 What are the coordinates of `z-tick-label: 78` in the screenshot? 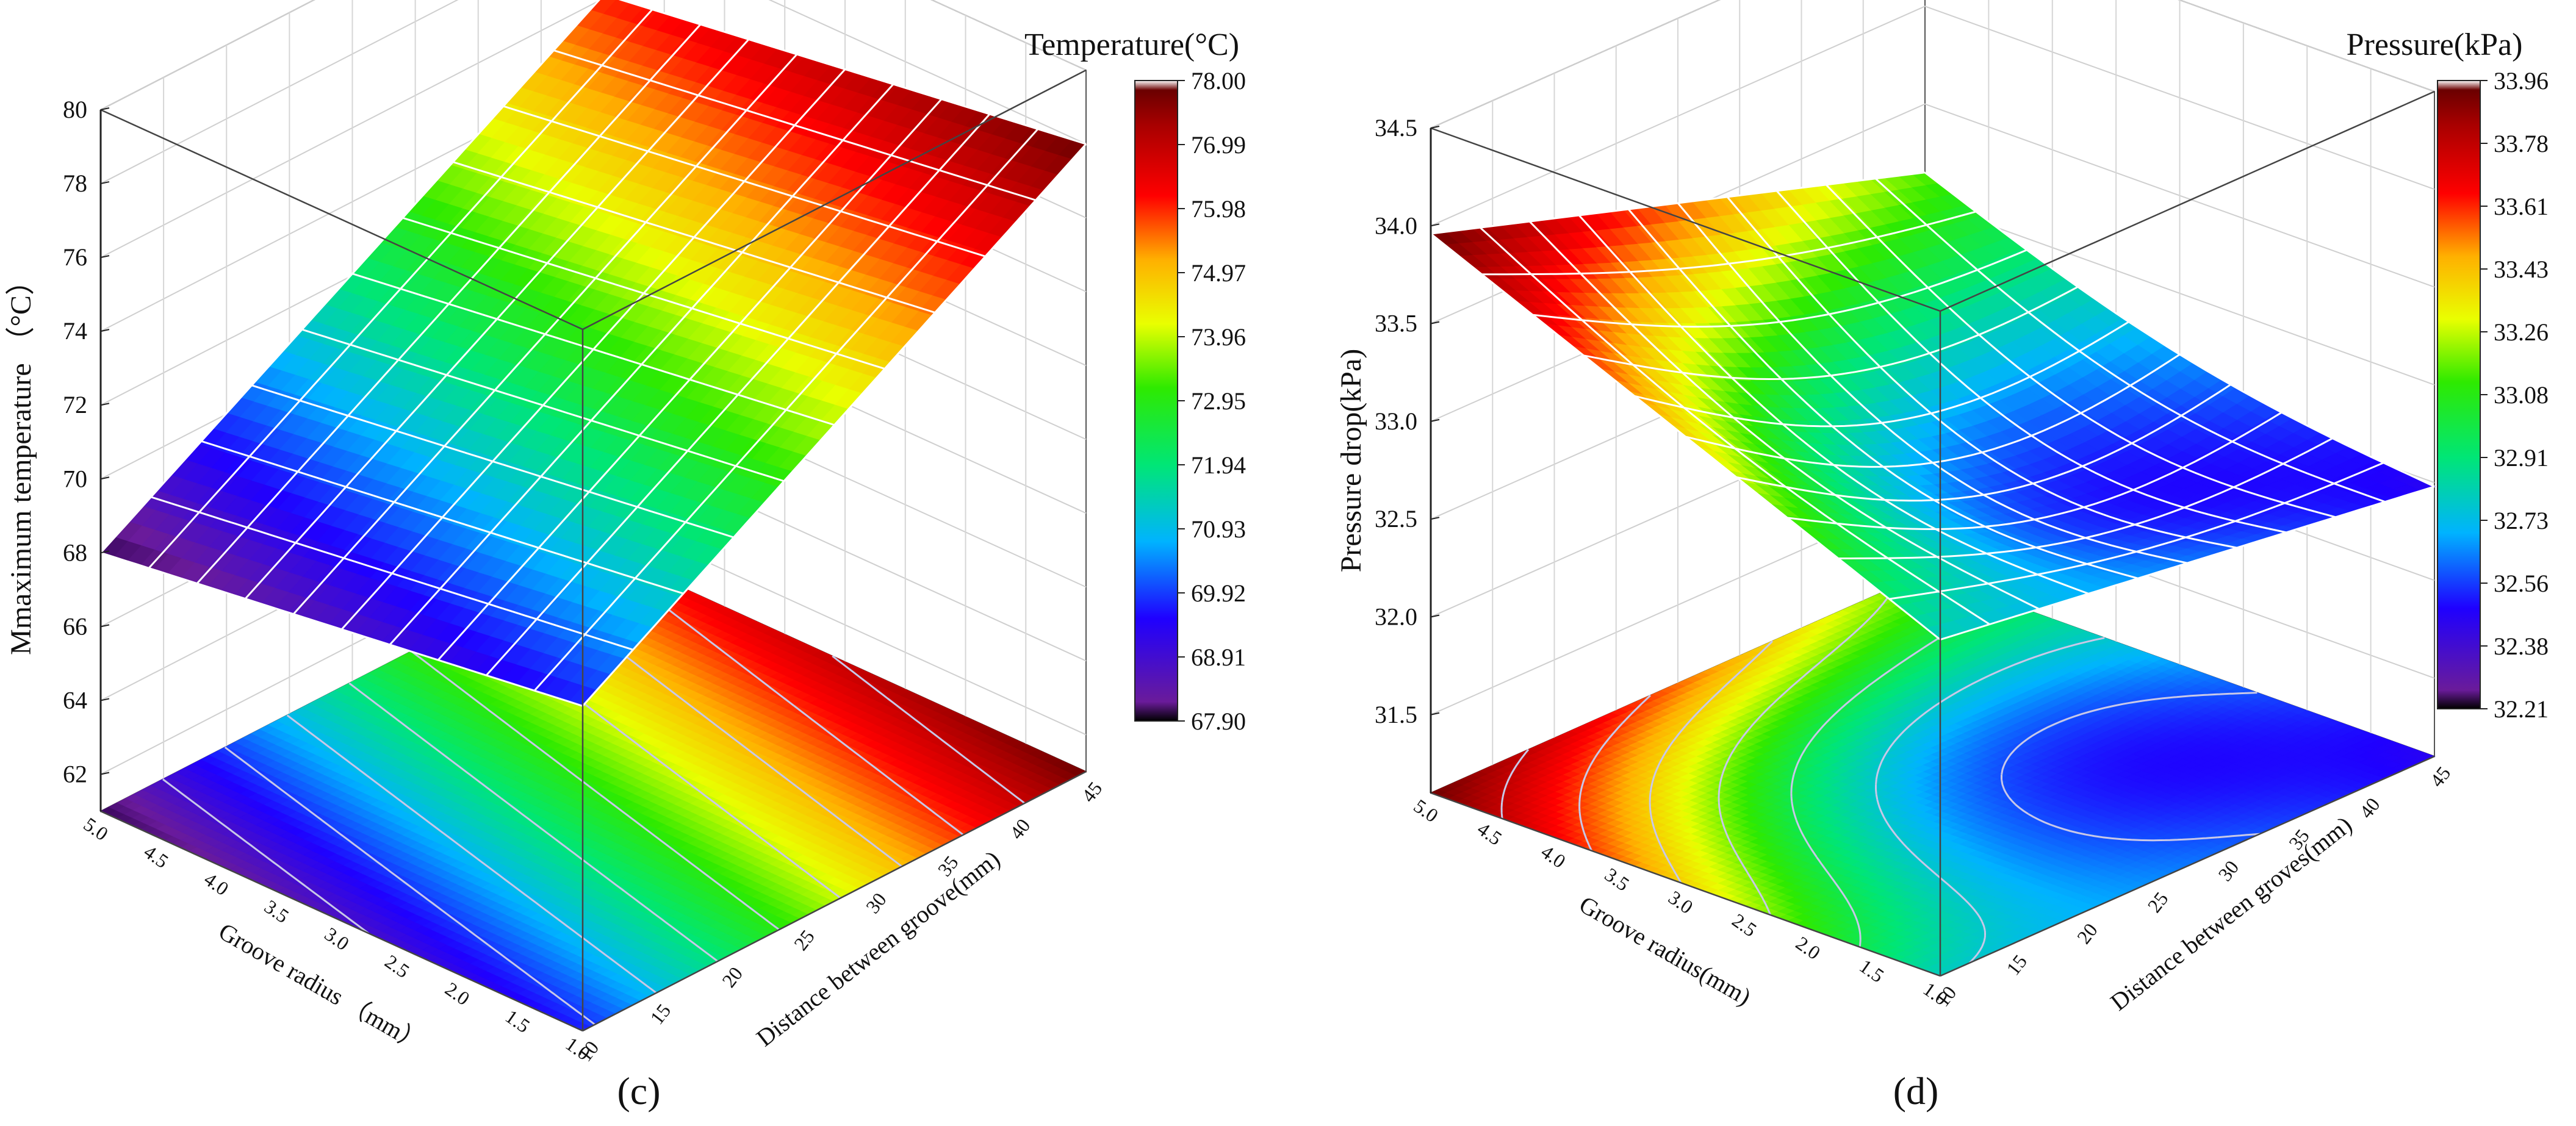 It's located at (75, 184).